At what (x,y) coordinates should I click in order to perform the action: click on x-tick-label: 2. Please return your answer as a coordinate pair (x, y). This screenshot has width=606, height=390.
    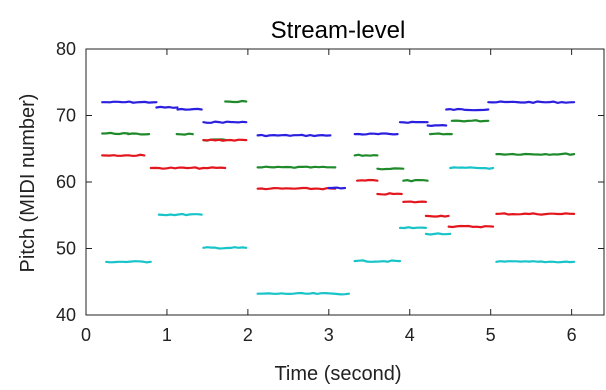
    Looking at the image, I should click on (248, 335).